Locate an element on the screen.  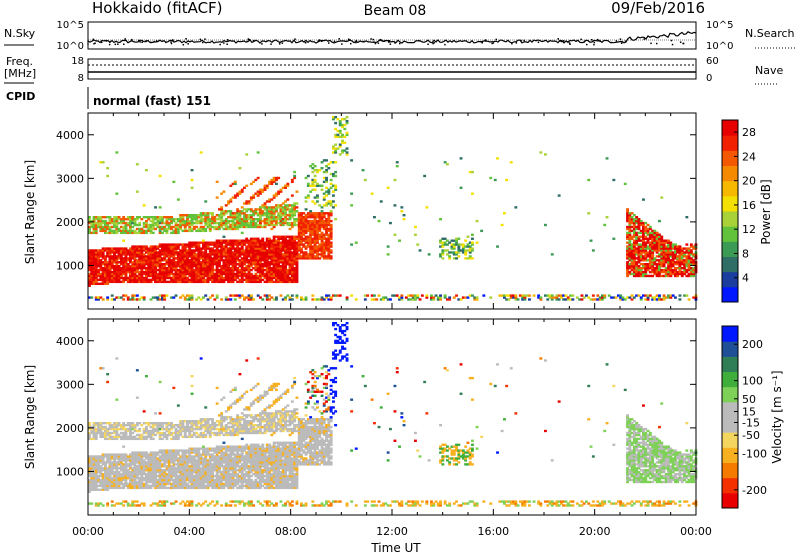
frequency-panel: Freq. [MHz] 18 8 60 0 Nave is located at coordinates (393, 69).